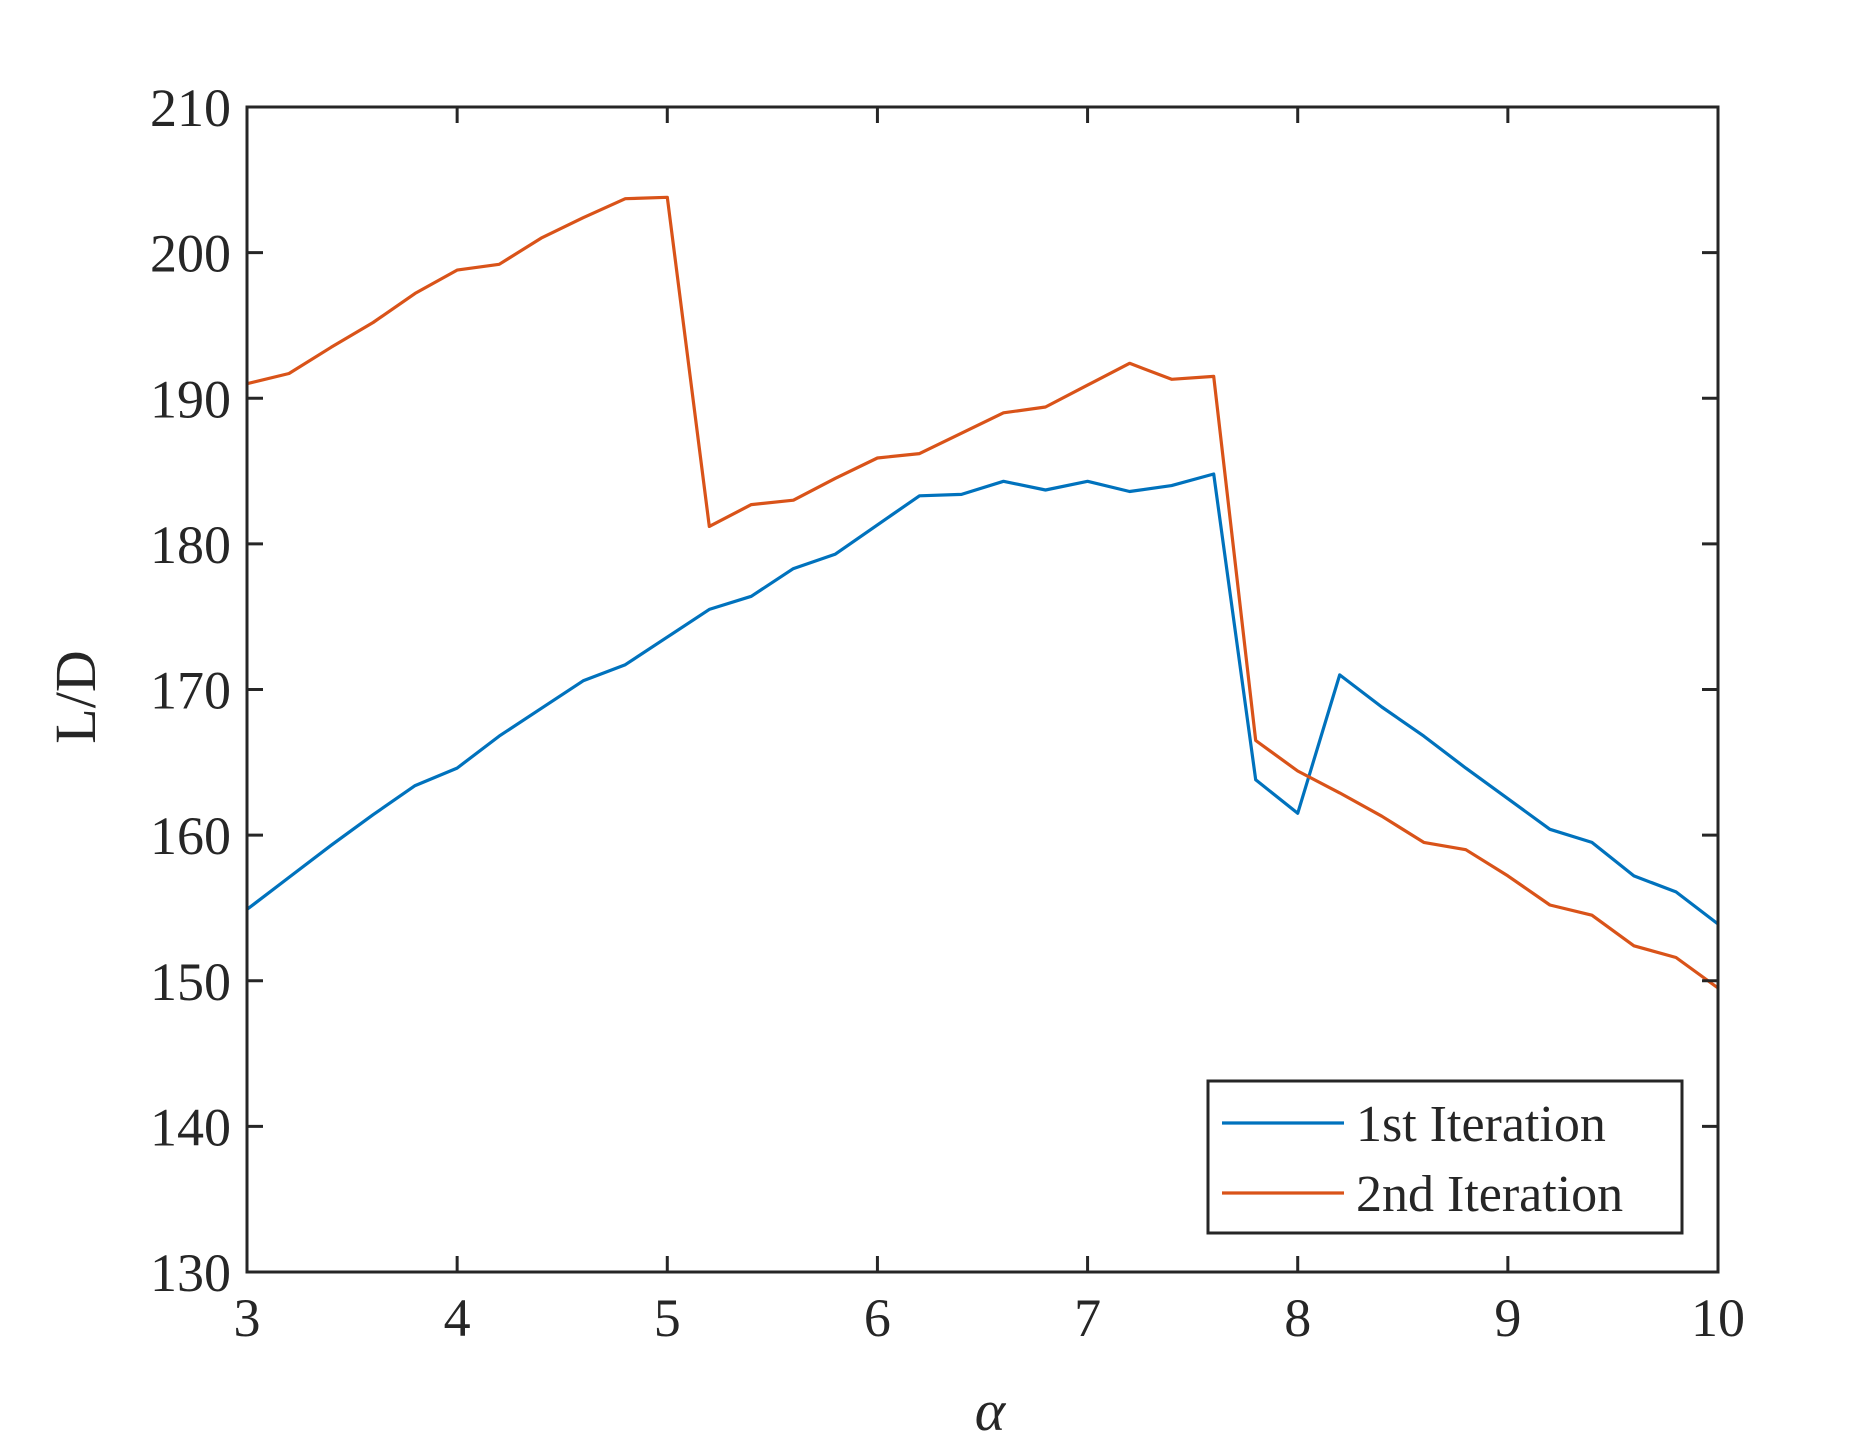 The width and height of the screenshot is (1875, 1437). I want to click on x-tick-label: 7, so click(1087, 1318).